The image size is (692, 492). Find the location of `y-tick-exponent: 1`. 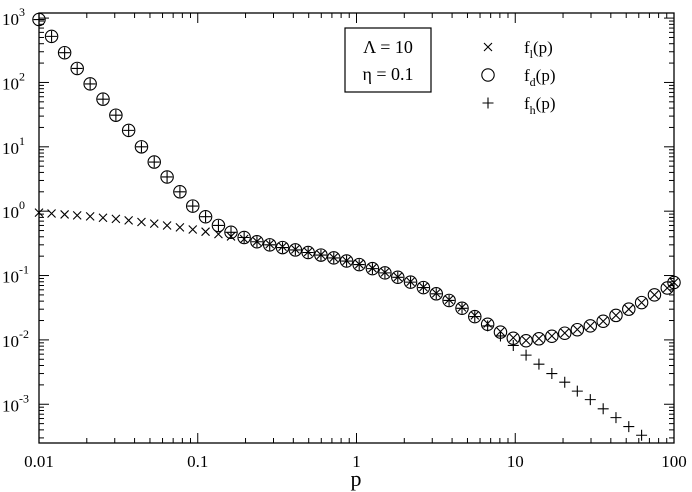

y-tick-exponent: 1 is located at coordinates (22, 141).